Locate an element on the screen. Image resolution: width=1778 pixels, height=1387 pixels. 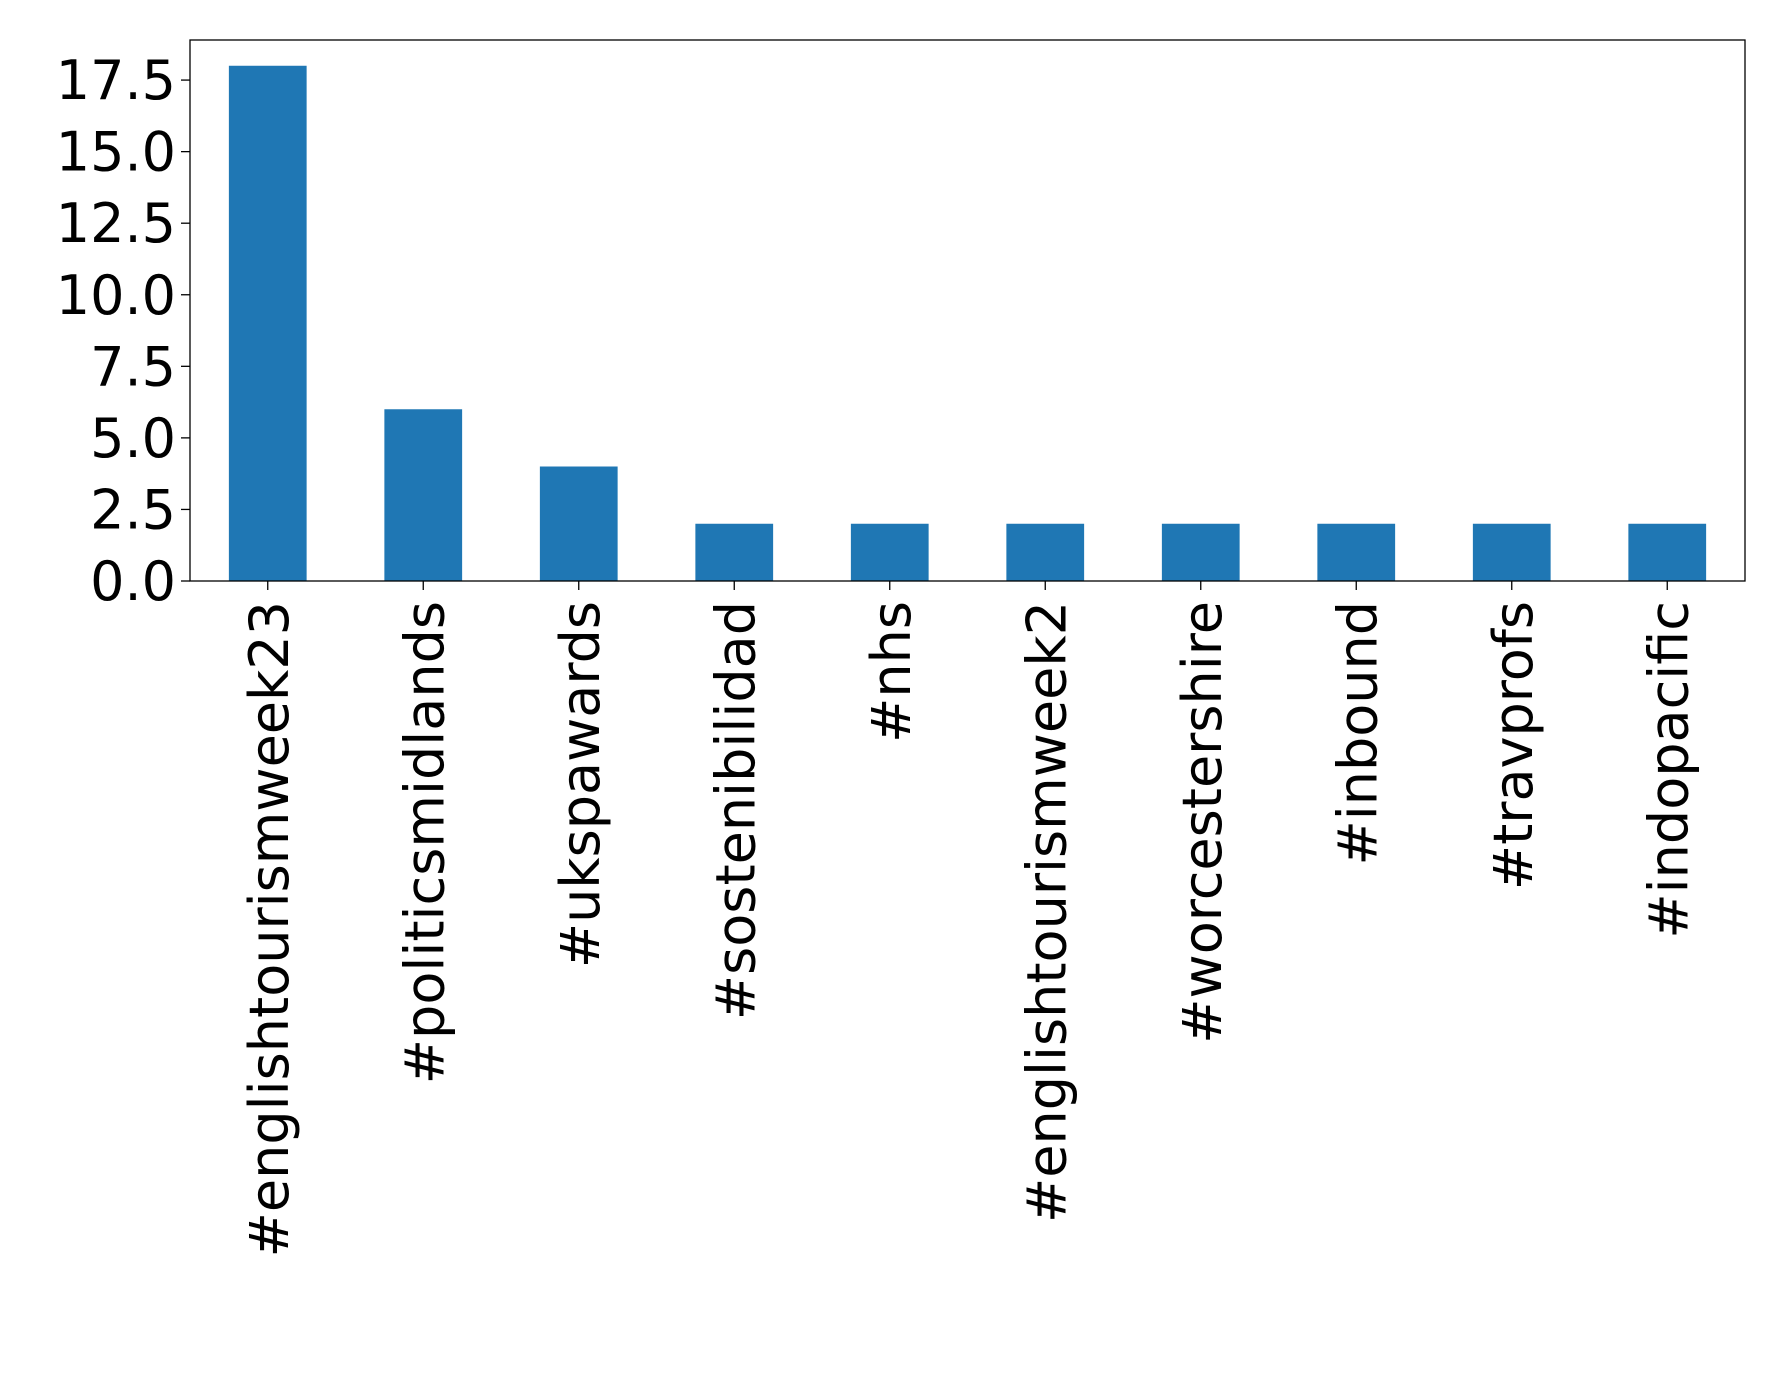
x-tick-label: #englishtourismweek23 is located at coordinates (269, 929).